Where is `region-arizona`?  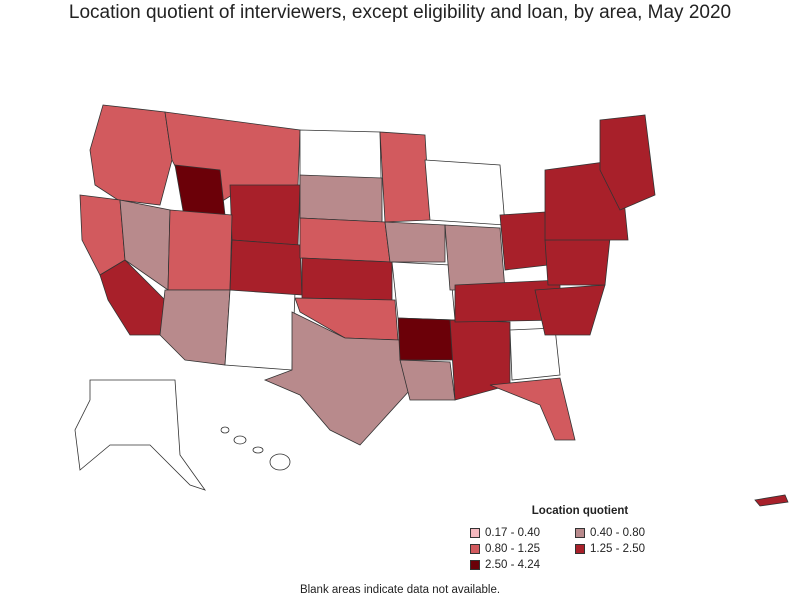
region-arizona is located at coordinates (195, 327).